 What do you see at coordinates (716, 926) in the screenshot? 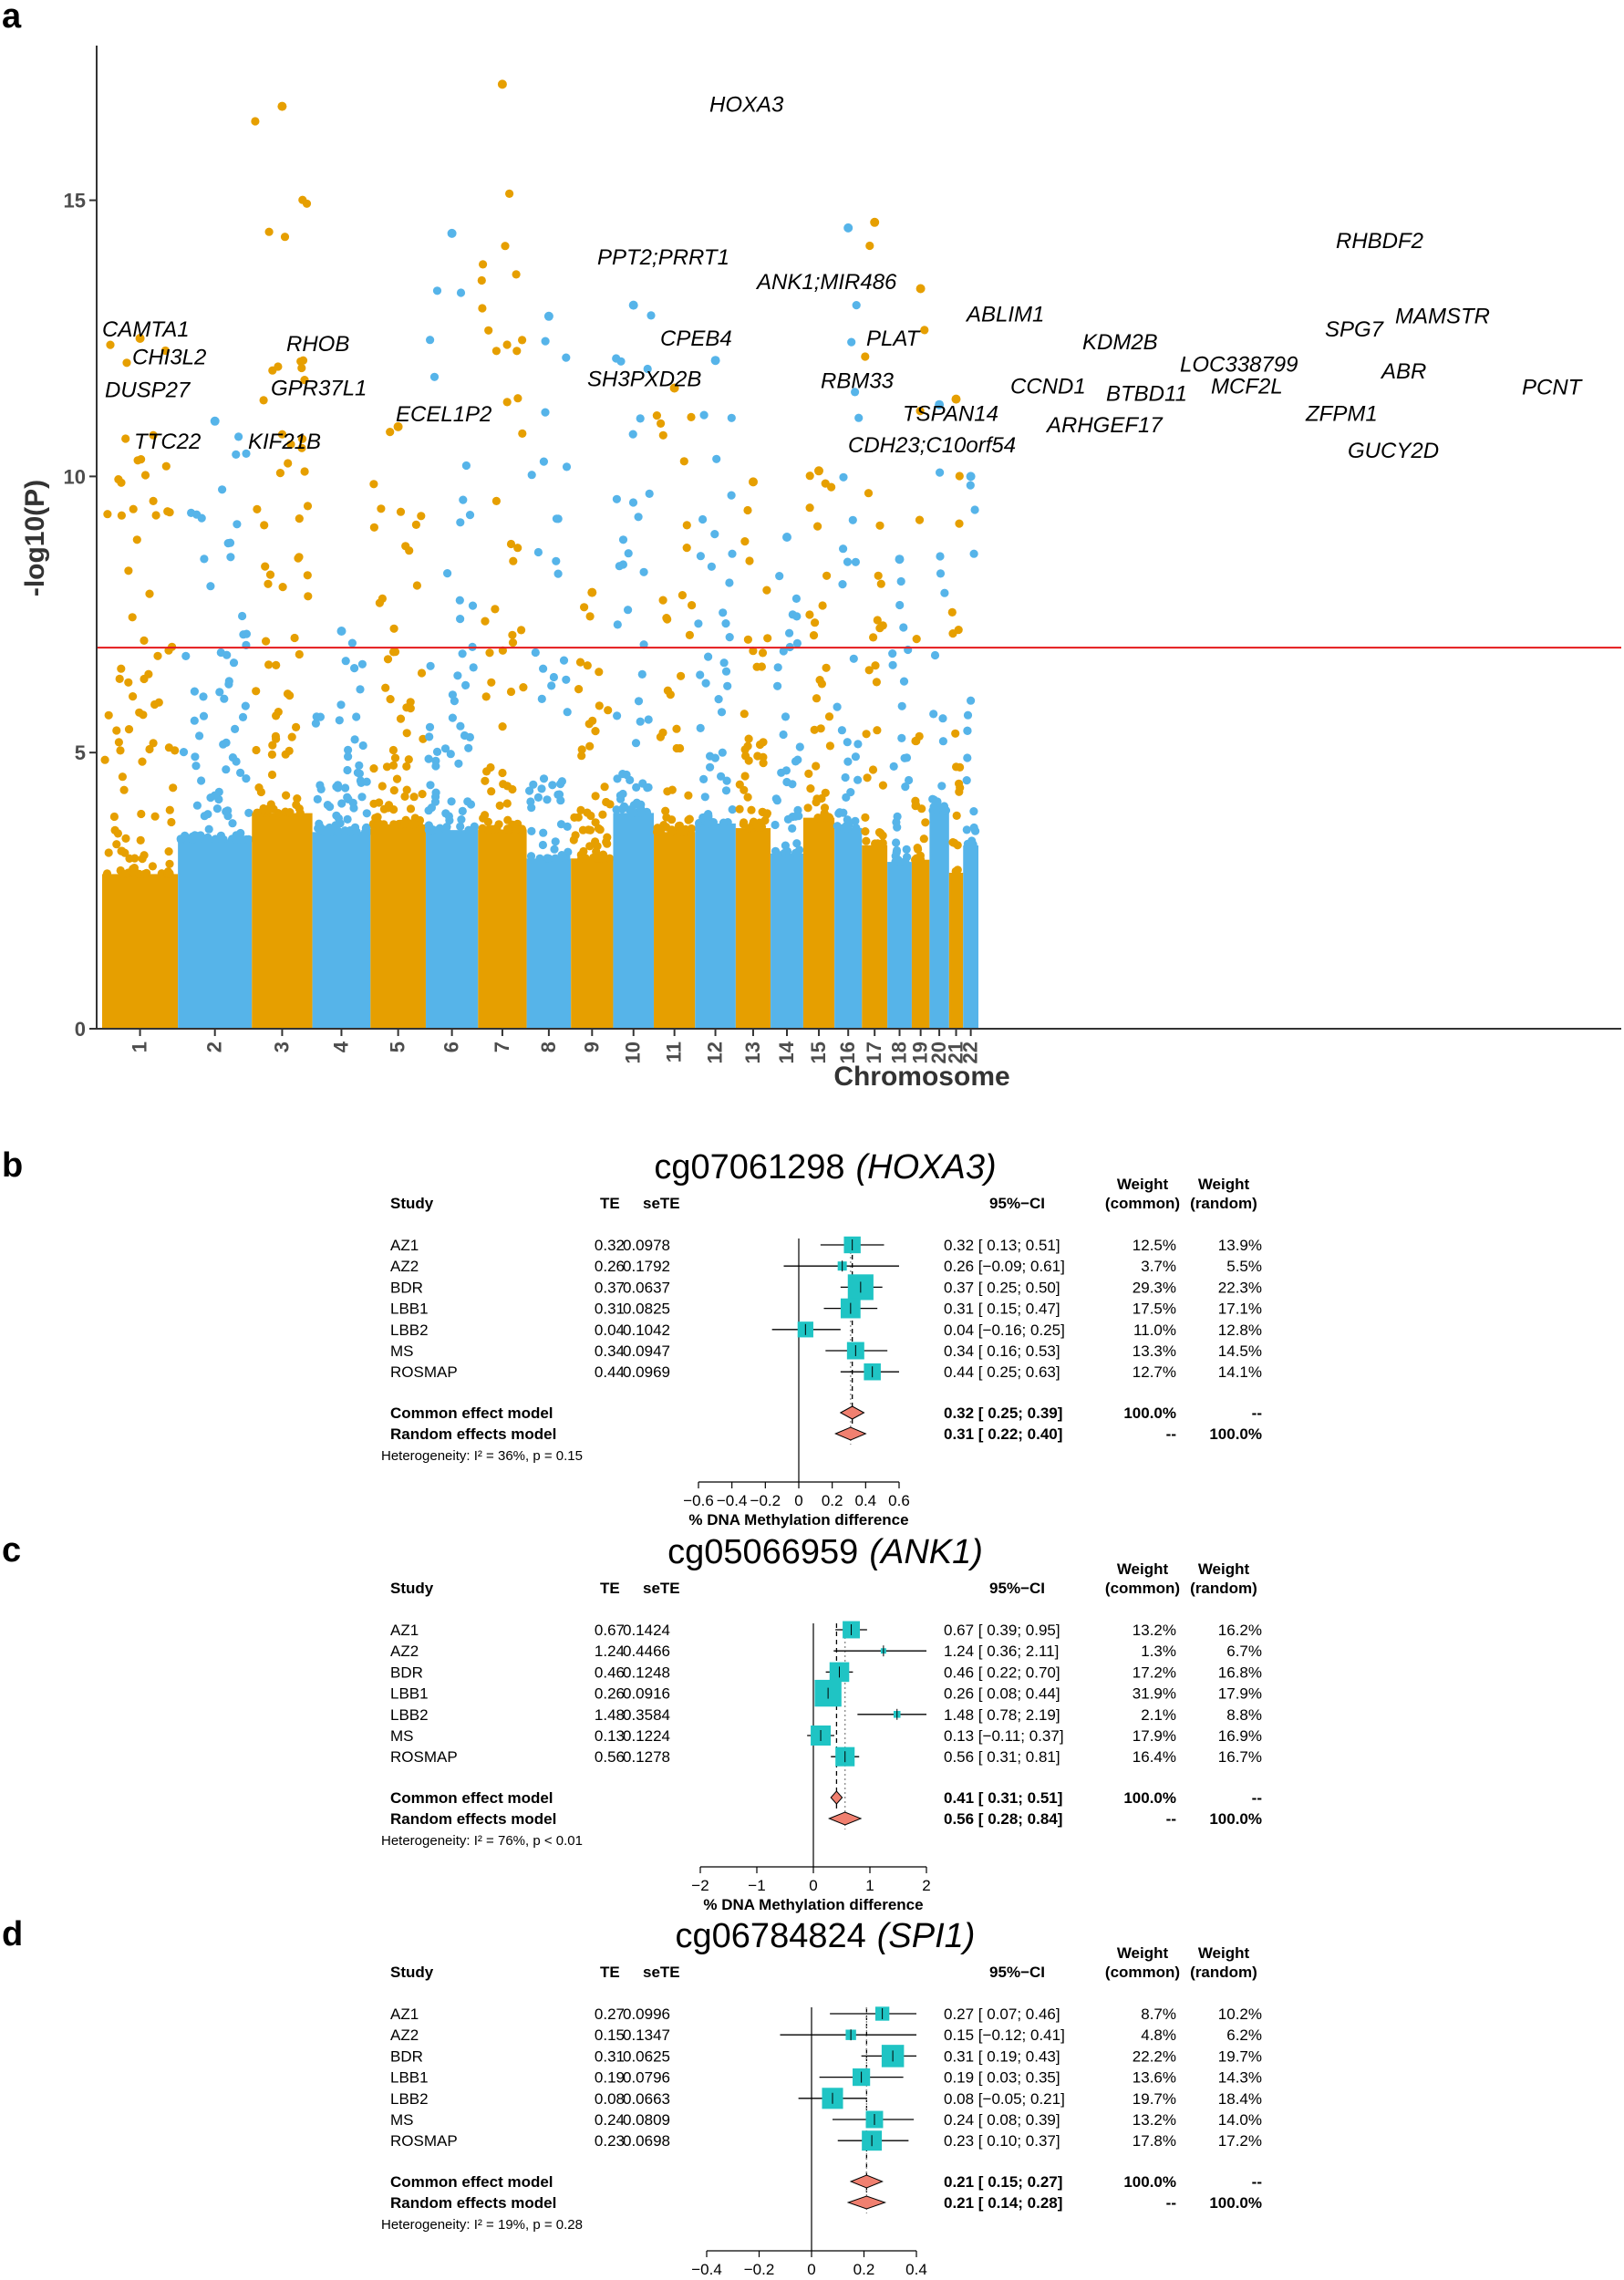
I see `chromosome-12-body` at bounding box center [716, 926].